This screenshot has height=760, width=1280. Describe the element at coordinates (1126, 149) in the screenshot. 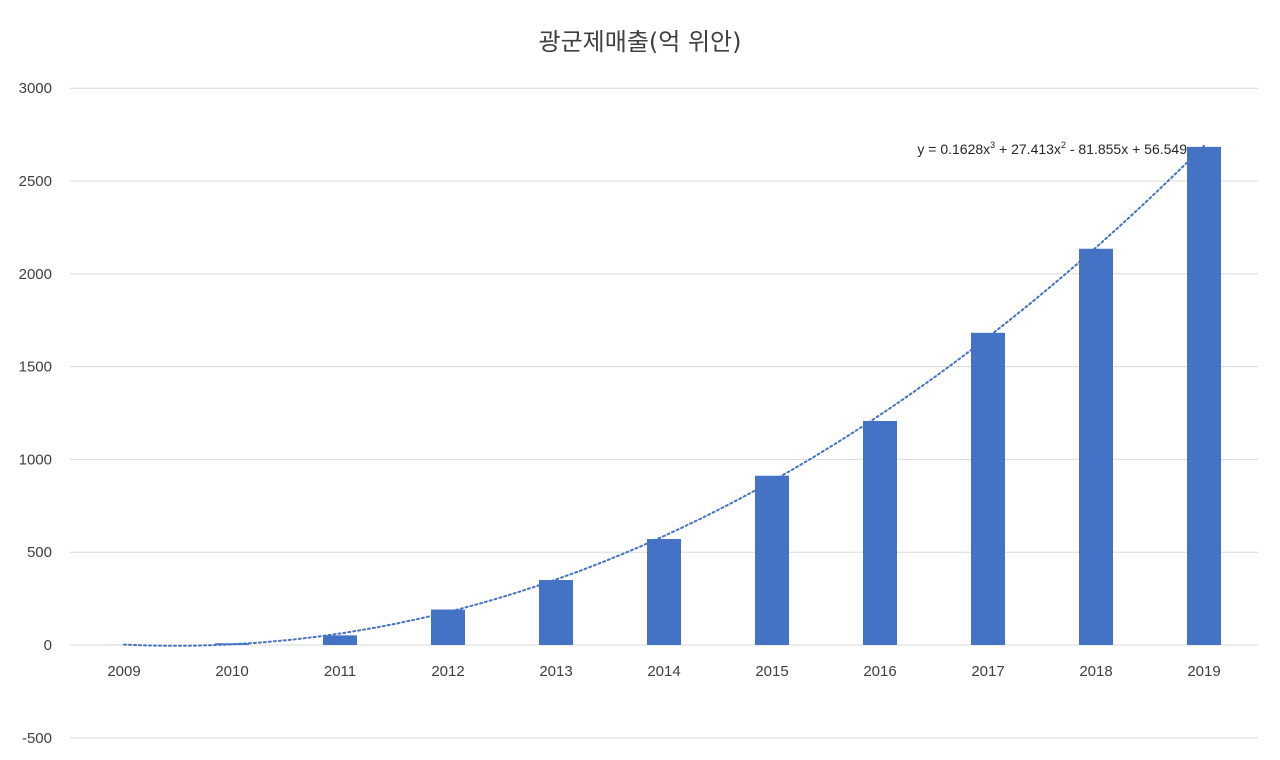

I see `equation-suffix: - 81.855x + 56.549` at that location.